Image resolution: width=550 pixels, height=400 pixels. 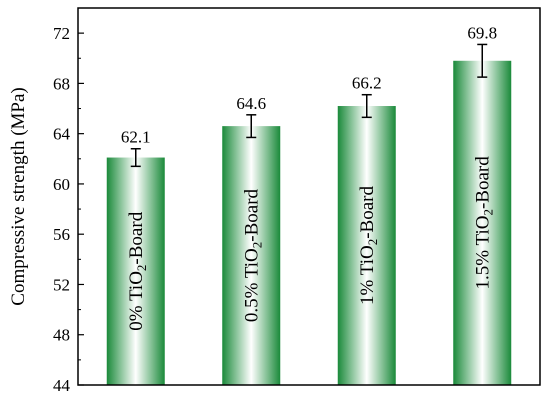 I want to click on category-label: 1% TiO2-Board, so click(x=368, y=245).